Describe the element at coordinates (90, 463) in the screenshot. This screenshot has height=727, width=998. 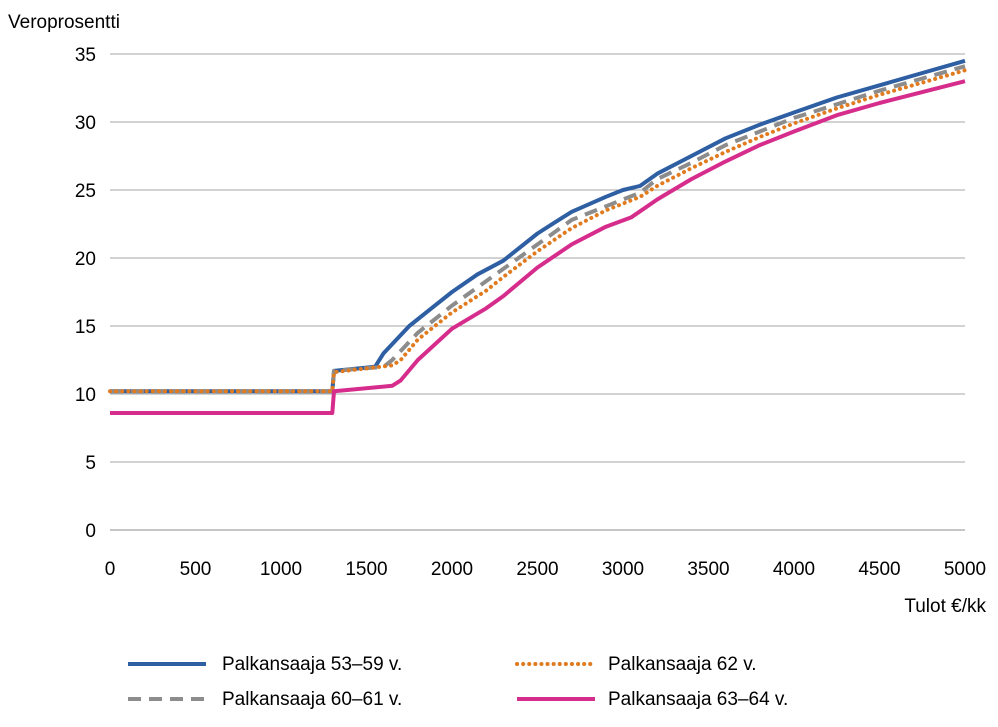
I see `y-tick-label: 5` at that location.